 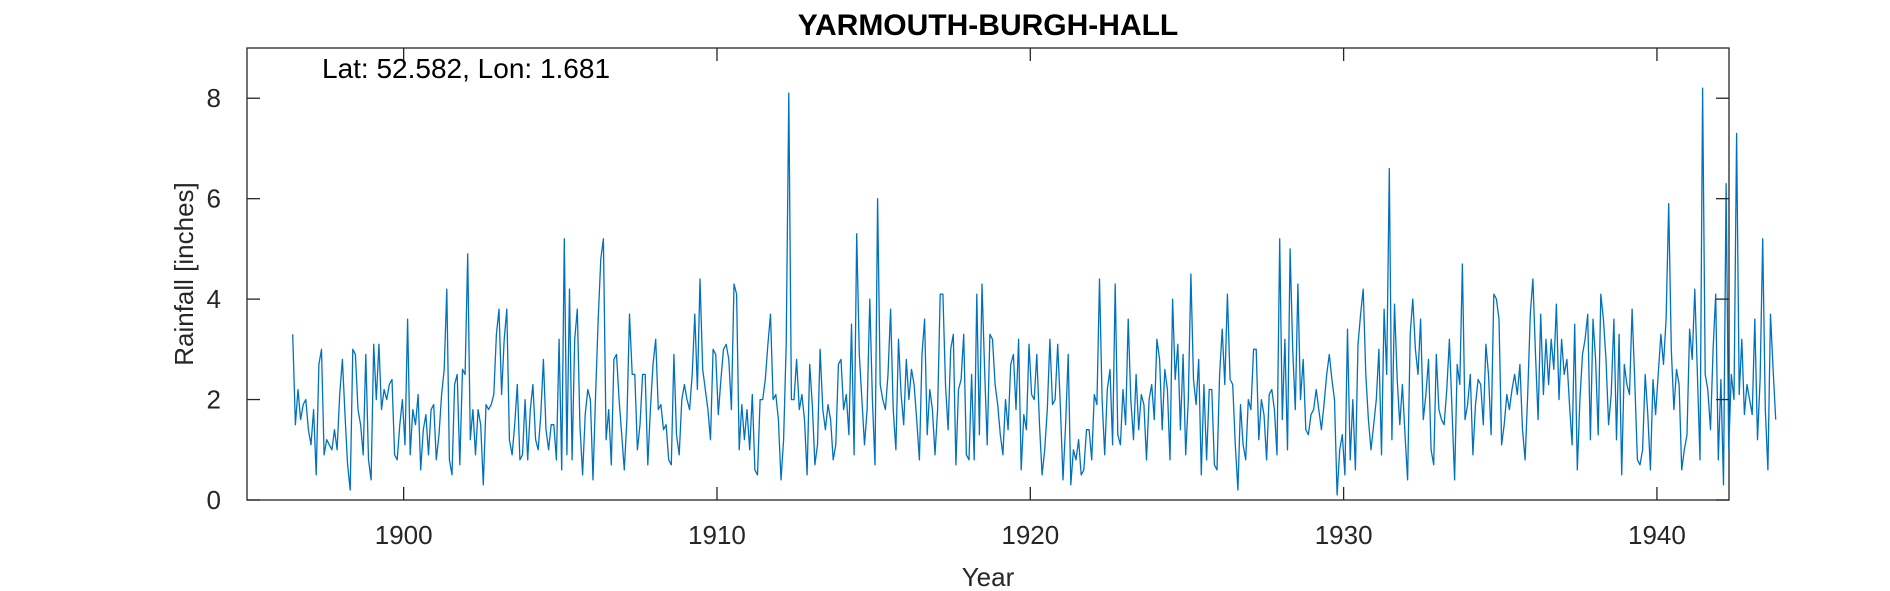 What do you see at coordinates (214, 199) in the screenshot?
I see `y-tick-label: 6` at bounding box center [214, 199].